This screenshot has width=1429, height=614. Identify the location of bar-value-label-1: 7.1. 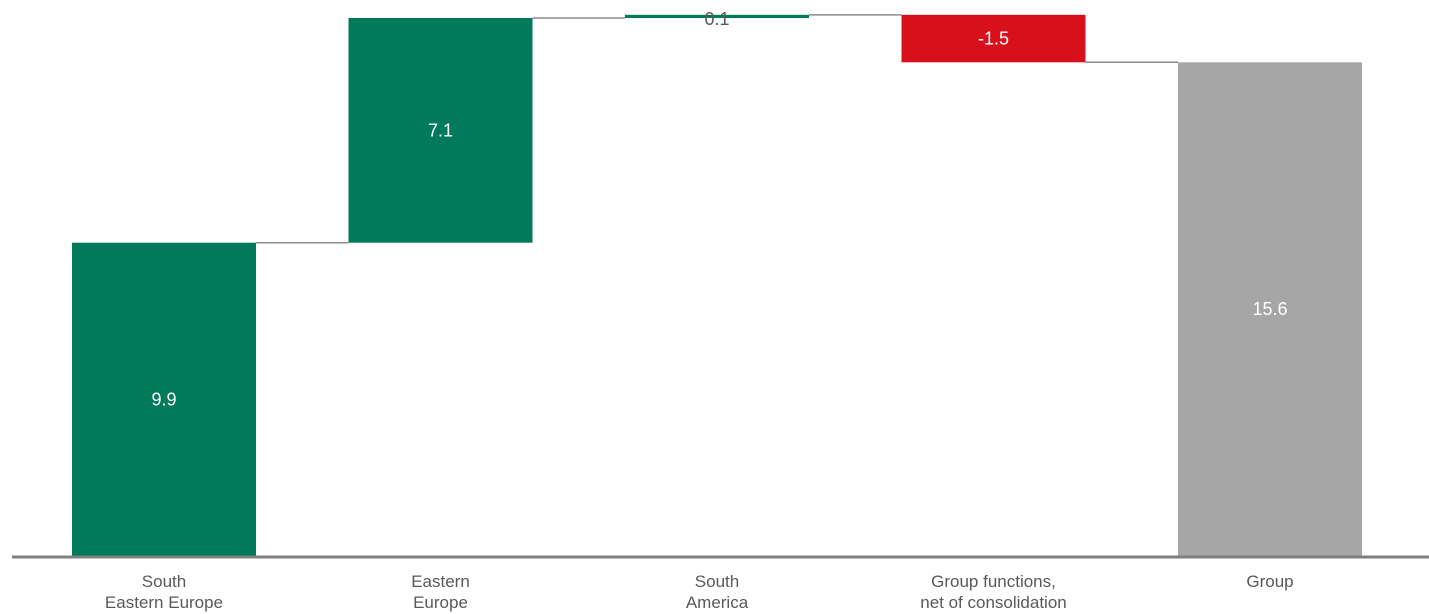
(440, 130).